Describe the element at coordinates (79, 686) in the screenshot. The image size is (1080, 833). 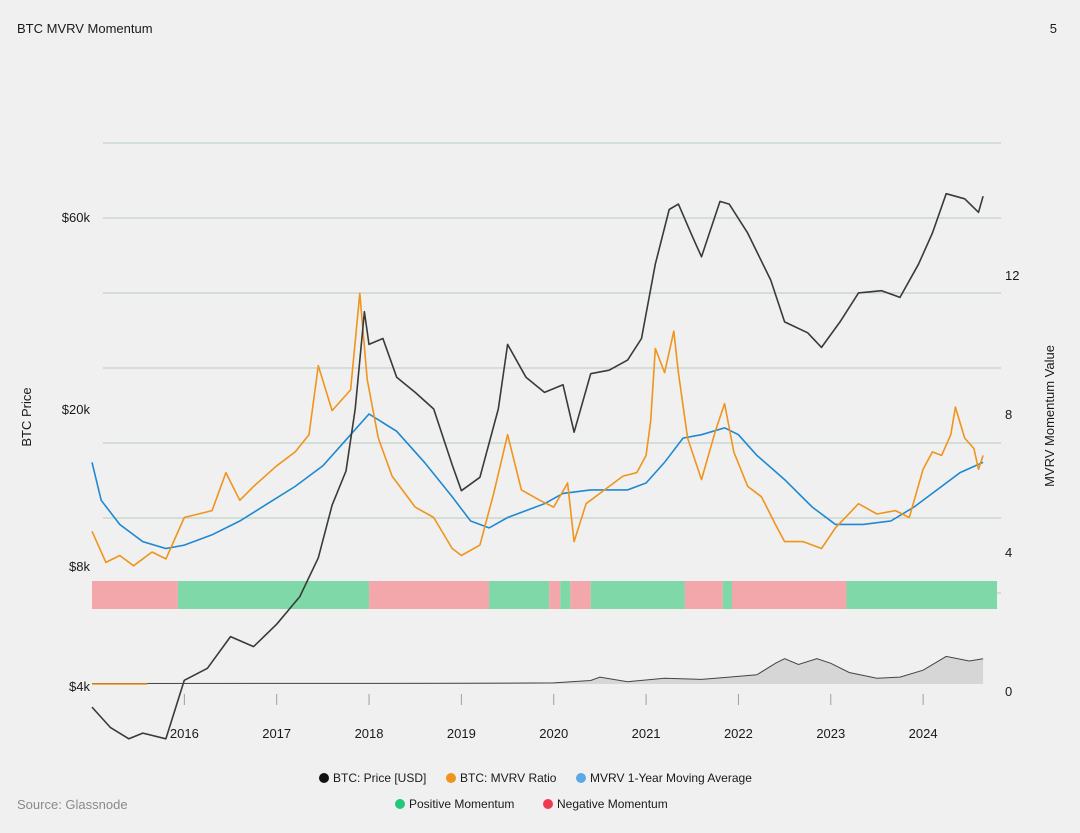
I see `left-tick-label: $4k` at that location.